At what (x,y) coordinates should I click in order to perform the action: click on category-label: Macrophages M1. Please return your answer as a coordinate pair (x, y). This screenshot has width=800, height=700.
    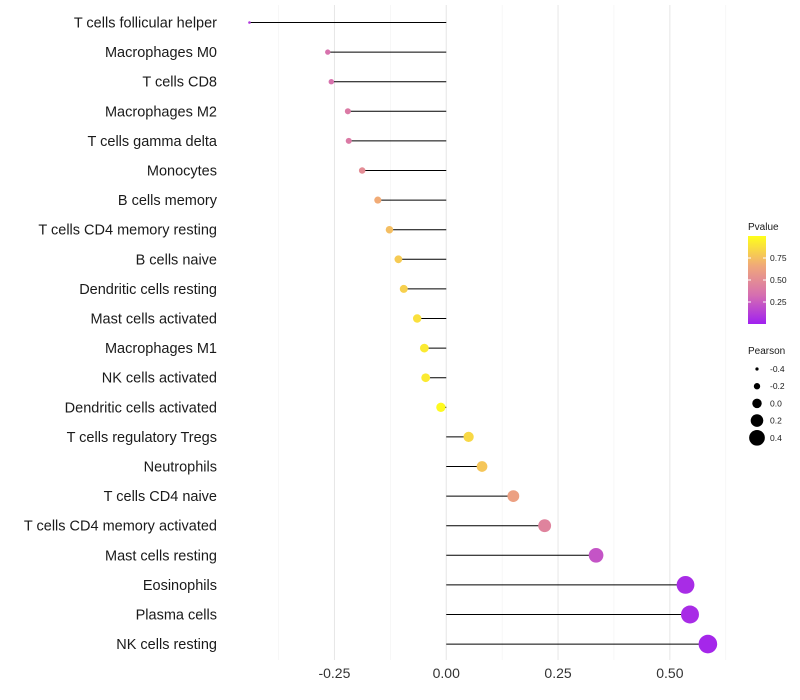
    Looking at the image, I should click on (161, 349).